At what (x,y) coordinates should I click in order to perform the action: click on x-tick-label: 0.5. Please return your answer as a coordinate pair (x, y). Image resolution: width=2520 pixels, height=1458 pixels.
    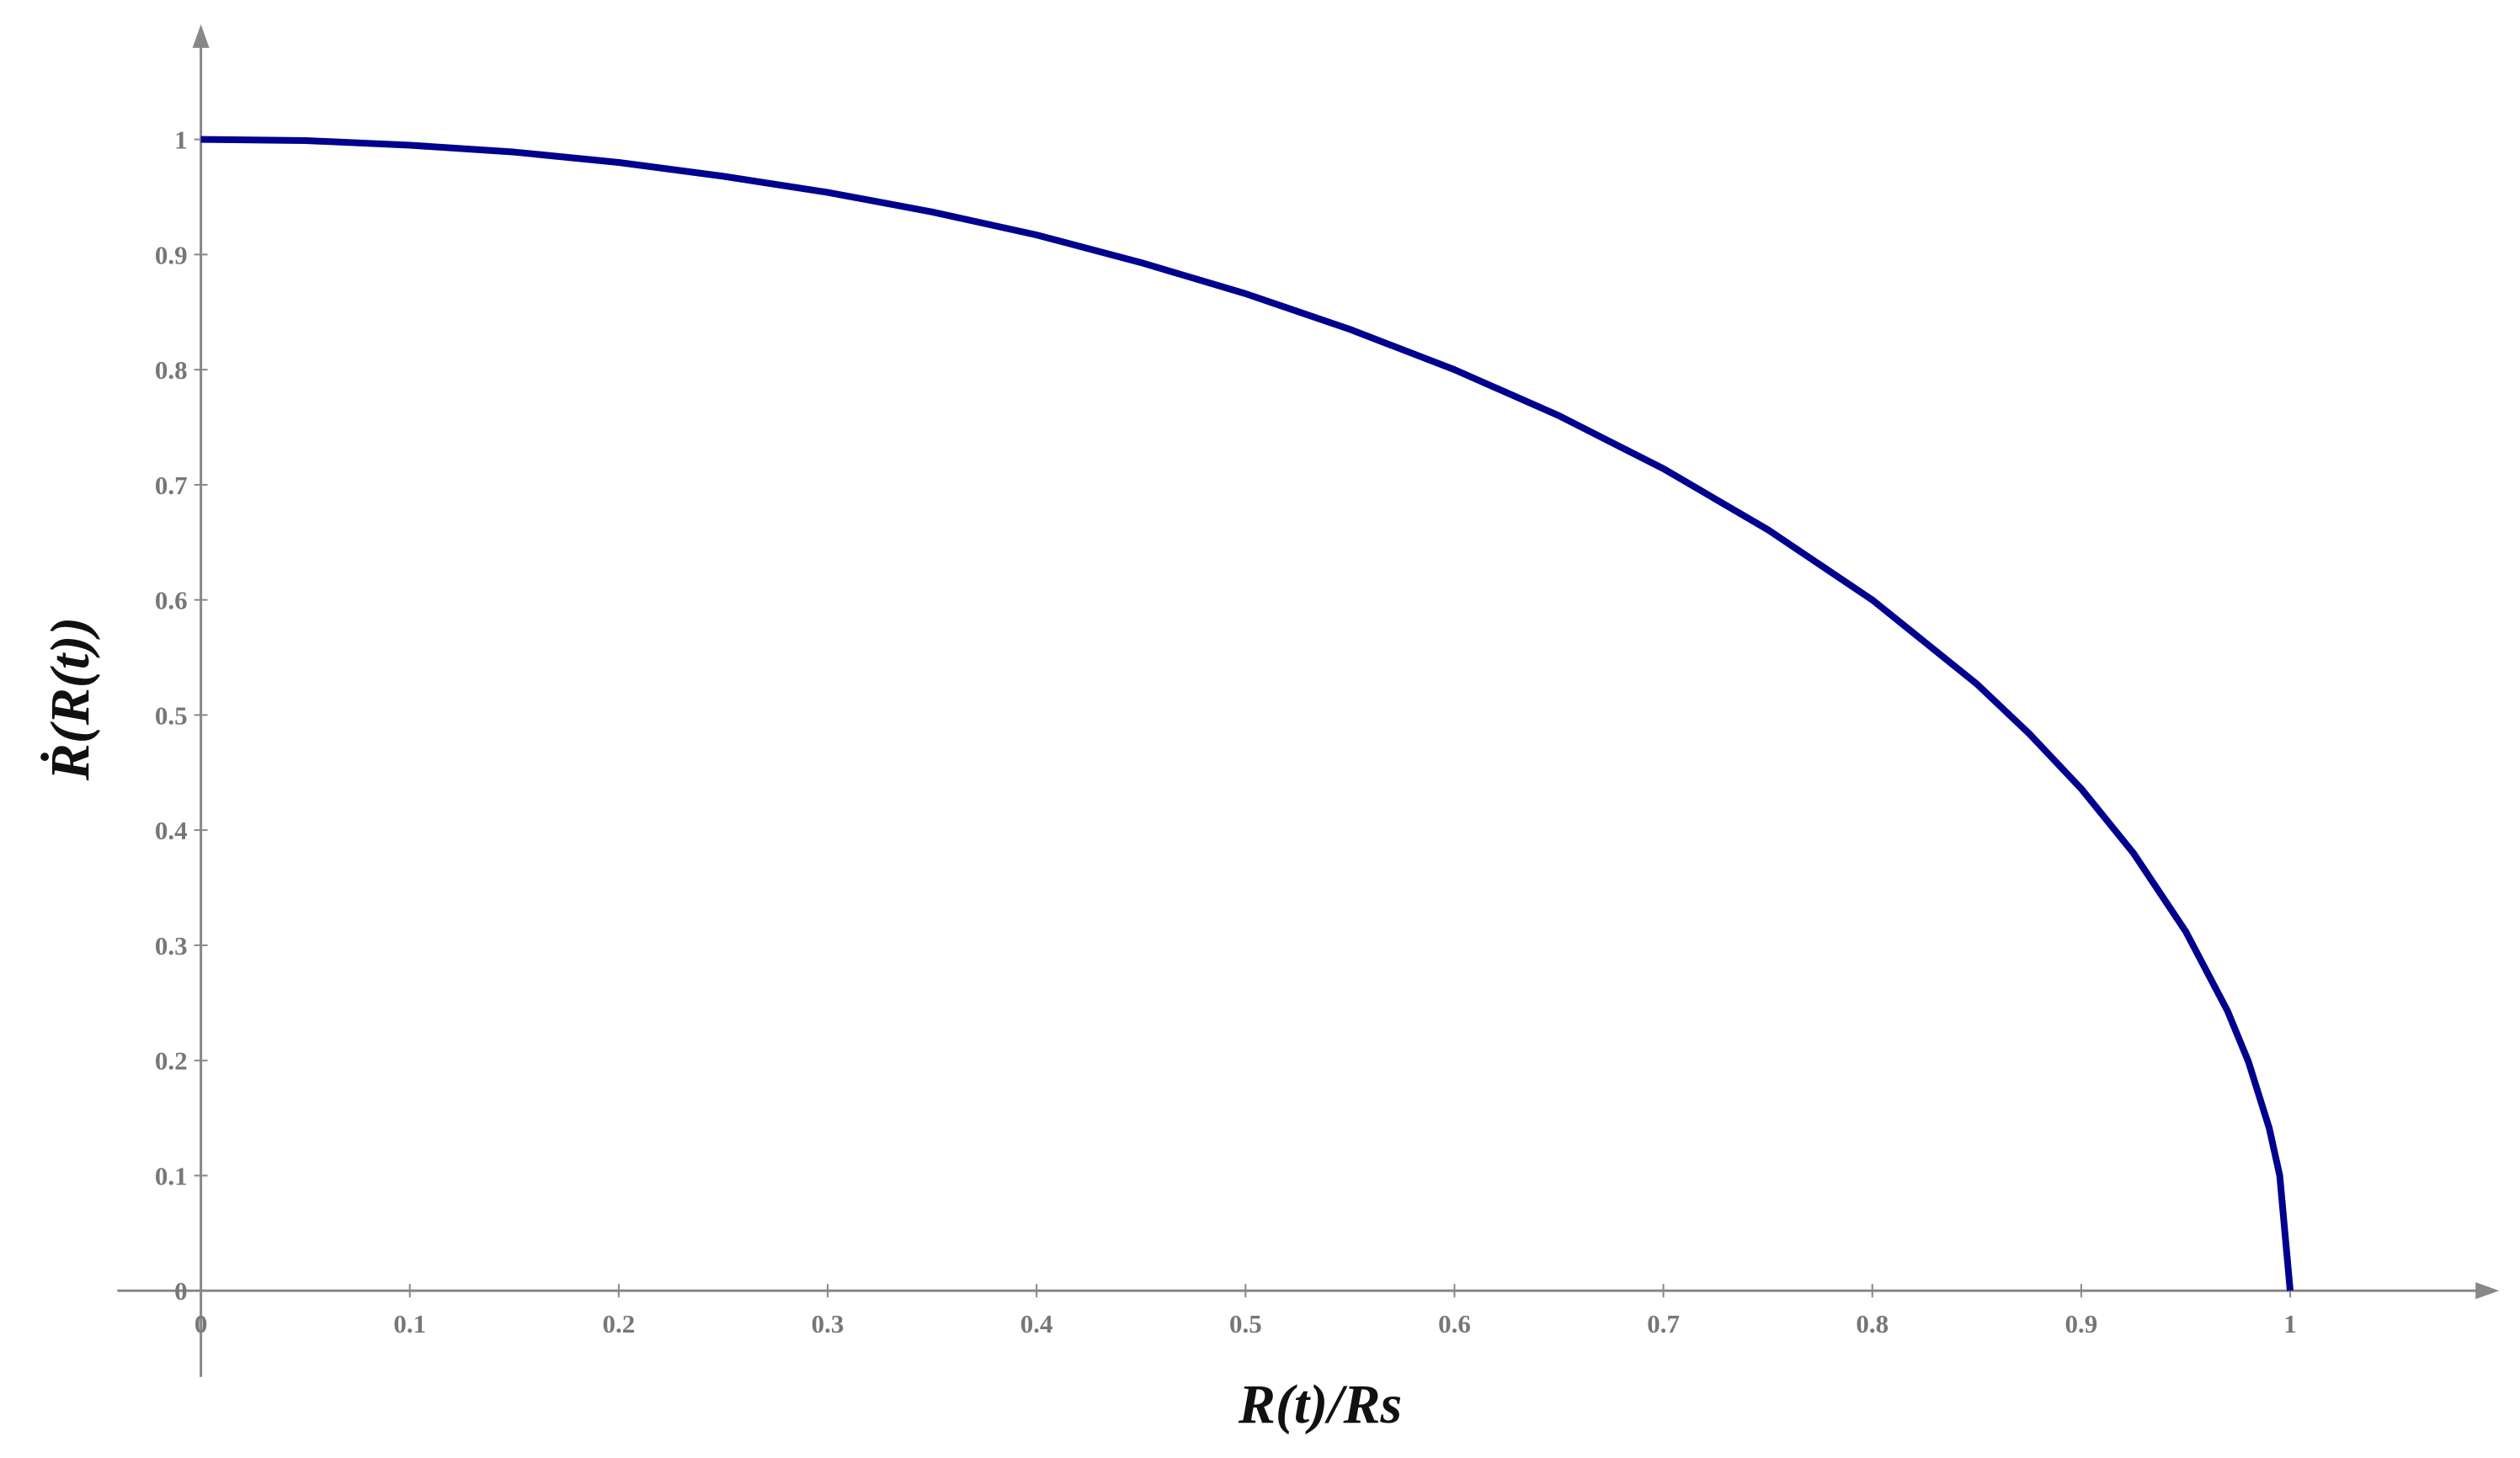
    Looking at the image, I should click on (1245, 1323).